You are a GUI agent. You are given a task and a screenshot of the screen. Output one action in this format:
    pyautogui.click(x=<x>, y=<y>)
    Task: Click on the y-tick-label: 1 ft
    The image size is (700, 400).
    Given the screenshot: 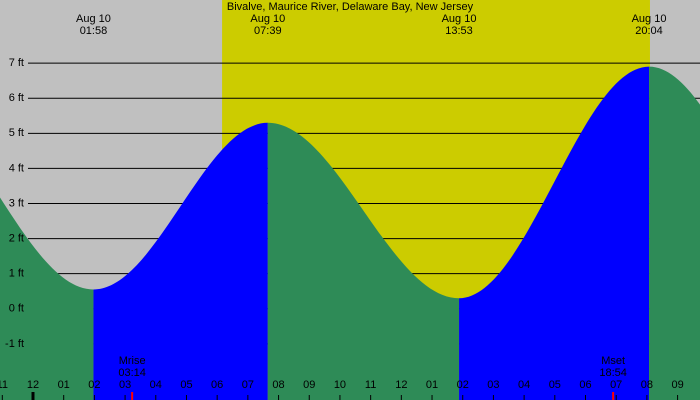 What is the action you would take?
    pyautogui.click(x=16, y=274)
    